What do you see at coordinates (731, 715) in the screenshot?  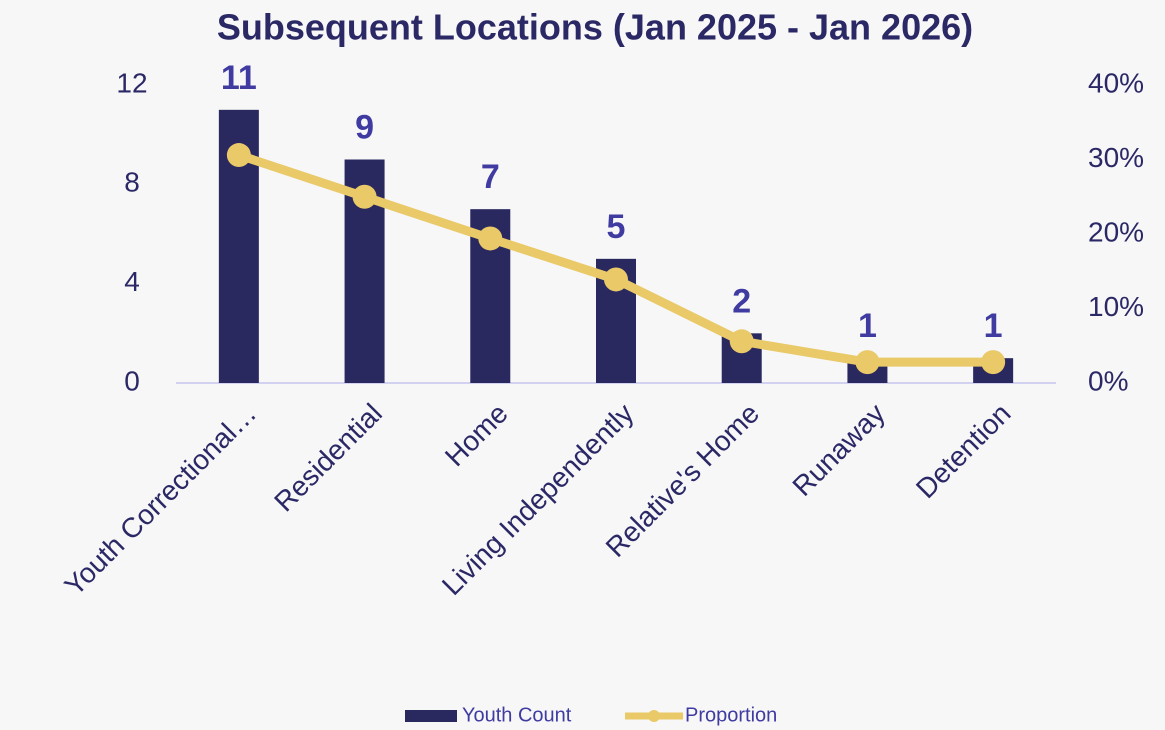 I see `legend-label: Proportion` at bounding box center [731, 715].